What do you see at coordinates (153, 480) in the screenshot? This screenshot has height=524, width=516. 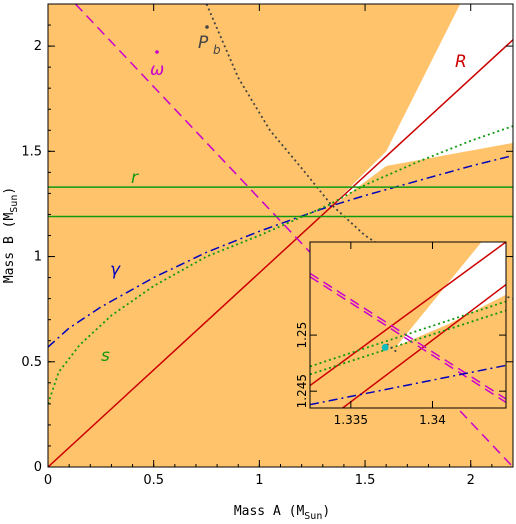 I see `main-x-tick-label: 0.5` at bounding box center [153, 480].